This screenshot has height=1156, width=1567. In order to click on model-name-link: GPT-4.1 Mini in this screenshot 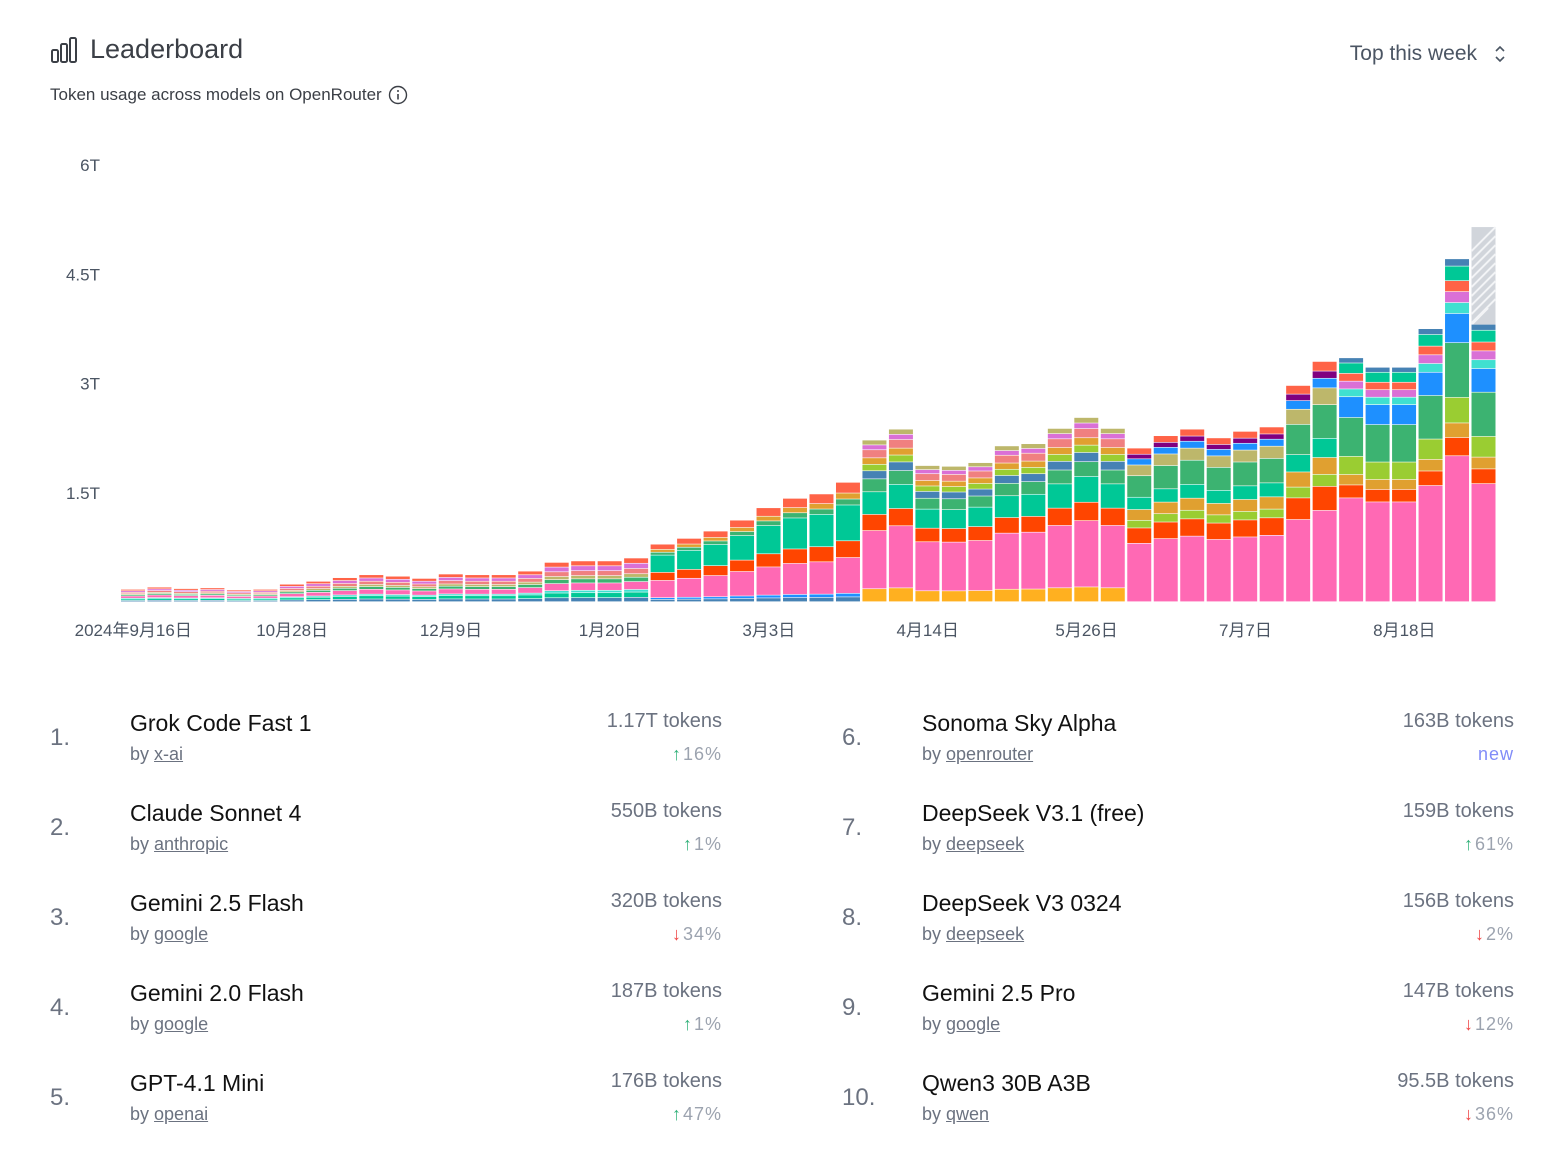, I will do `click(197, 1083)`.